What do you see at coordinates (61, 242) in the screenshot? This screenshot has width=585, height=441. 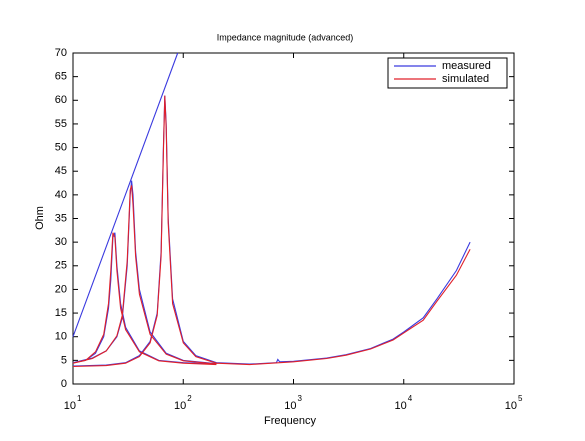 I see `y-tick-label: 30` at bounding box center [61, 242].